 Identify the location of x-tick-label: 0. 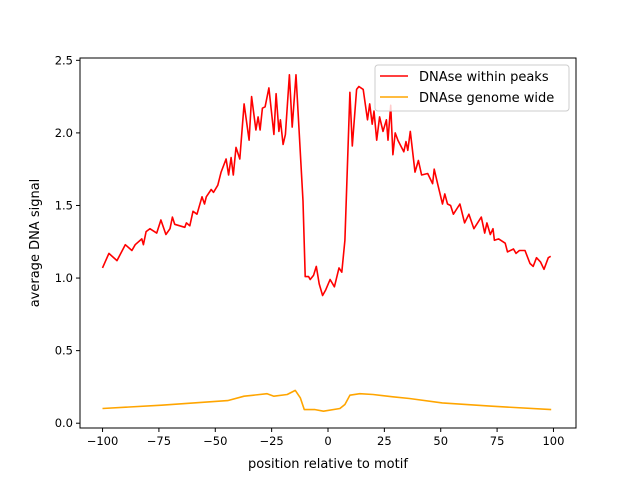
(327, 441).